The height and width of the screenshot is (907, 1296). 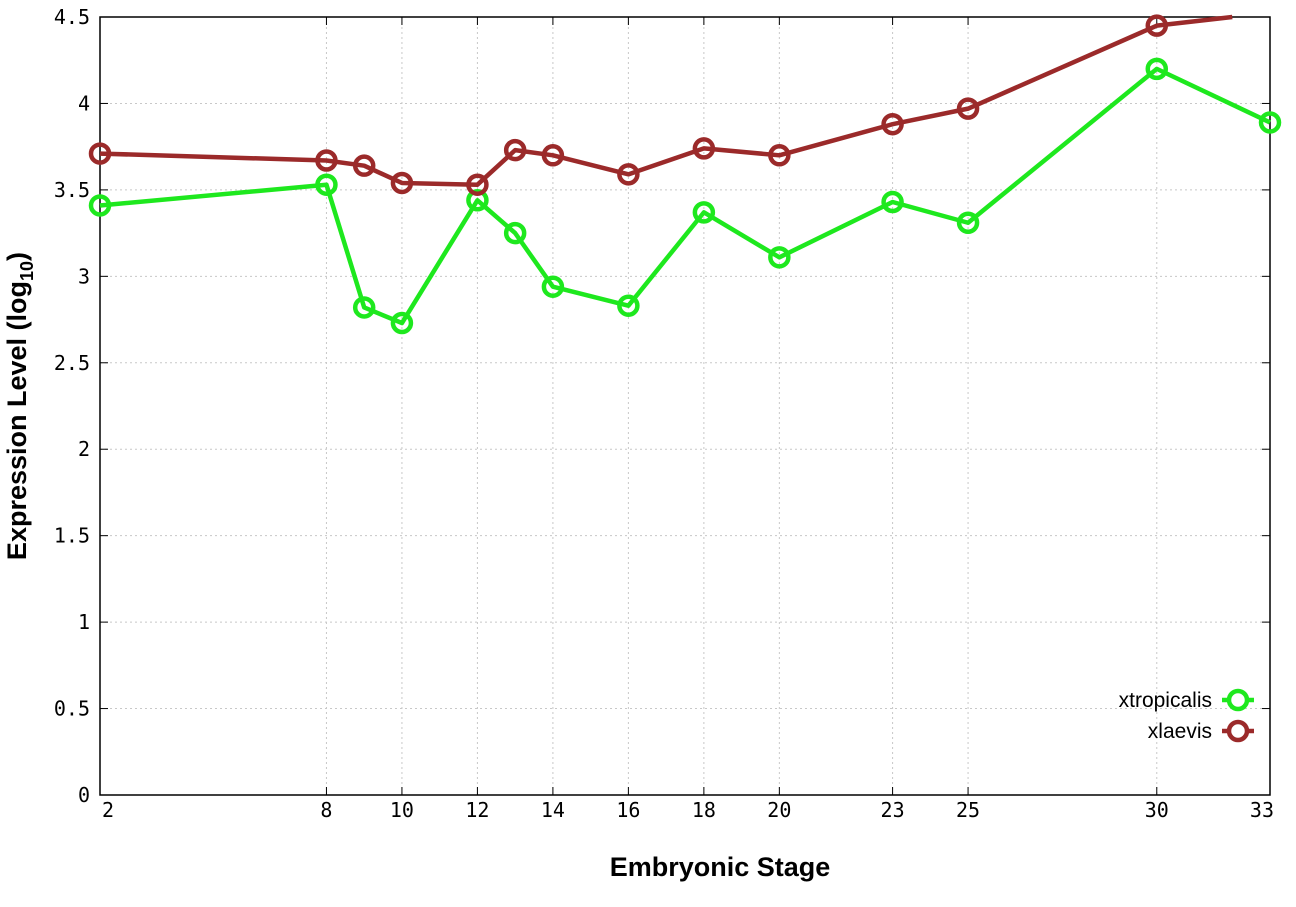 I want to click on y-tick-label: 4, so click(x=84, y=103).